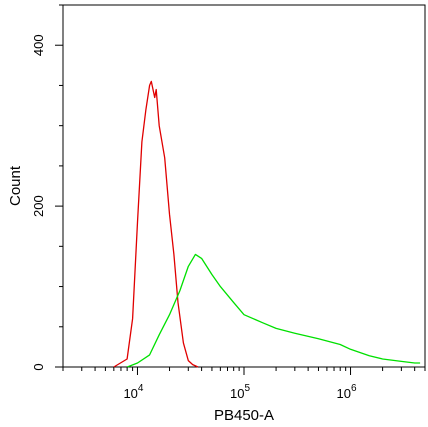 The height and width of the screenshot is (427, 428). I want to click on x-axis-title: PB450-A, so click(244, 415).